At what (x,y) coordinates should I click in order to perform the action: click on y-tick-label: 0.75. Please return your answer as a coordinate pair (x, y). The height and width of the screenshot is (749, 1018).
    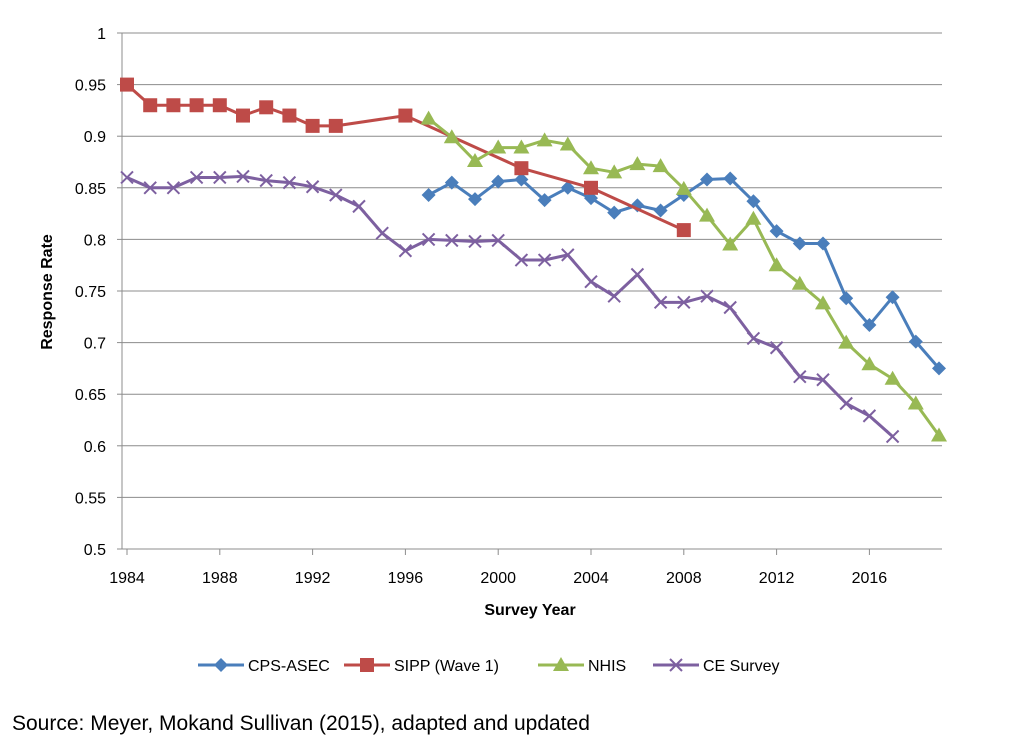
    Looking at the image, I should click on (90, 292).